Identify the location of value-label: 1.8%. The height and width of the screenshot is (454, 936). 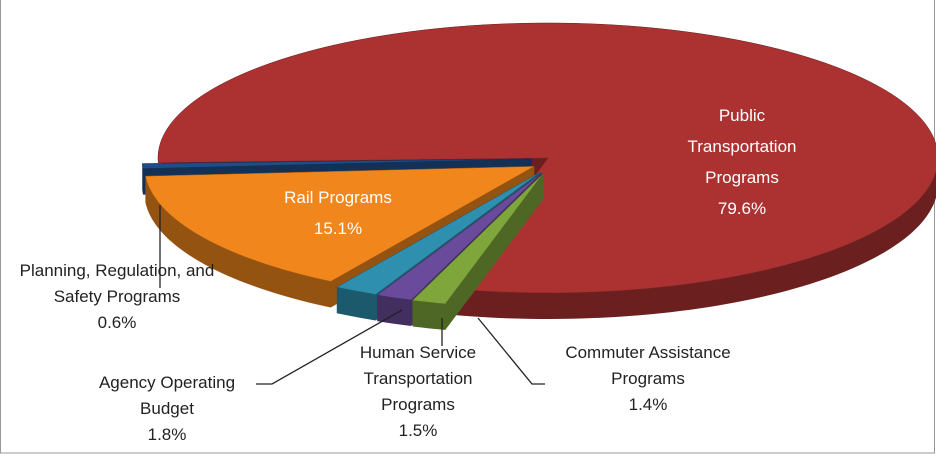
(167, 434).